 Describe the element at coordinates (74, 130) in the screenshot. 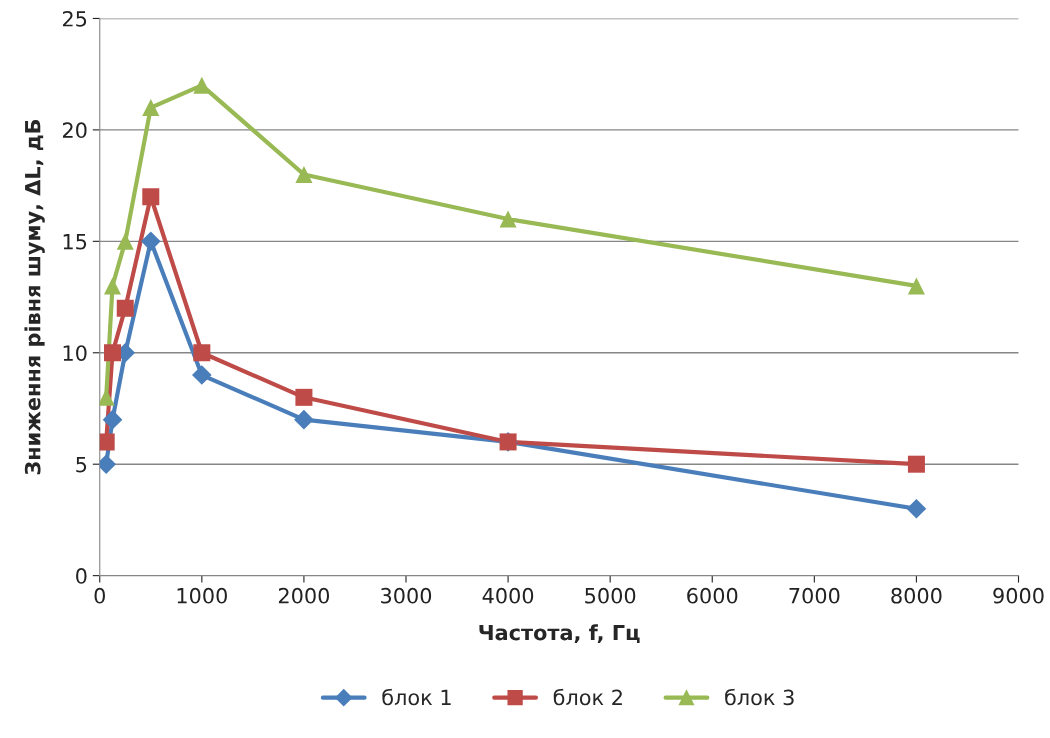

I see `y-tick-label: 20` at that location.